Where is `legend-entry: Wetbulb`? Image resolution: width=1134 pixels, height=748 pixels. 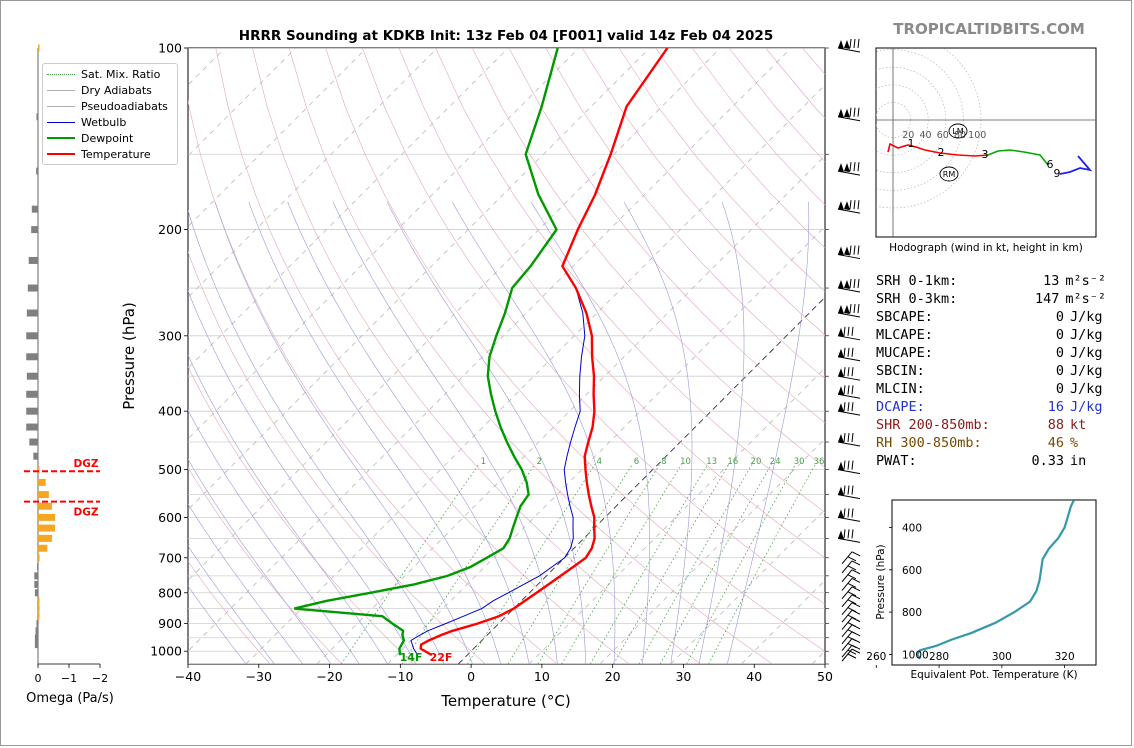 legend-entry: Wetbulb is located at coordinates (110, 122).